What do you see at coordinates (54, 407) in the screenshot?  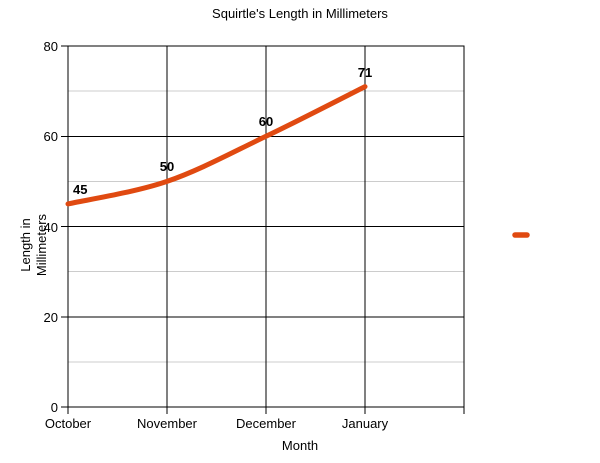 I see `y-tick-label: 0` at bounding box center [54, 407].